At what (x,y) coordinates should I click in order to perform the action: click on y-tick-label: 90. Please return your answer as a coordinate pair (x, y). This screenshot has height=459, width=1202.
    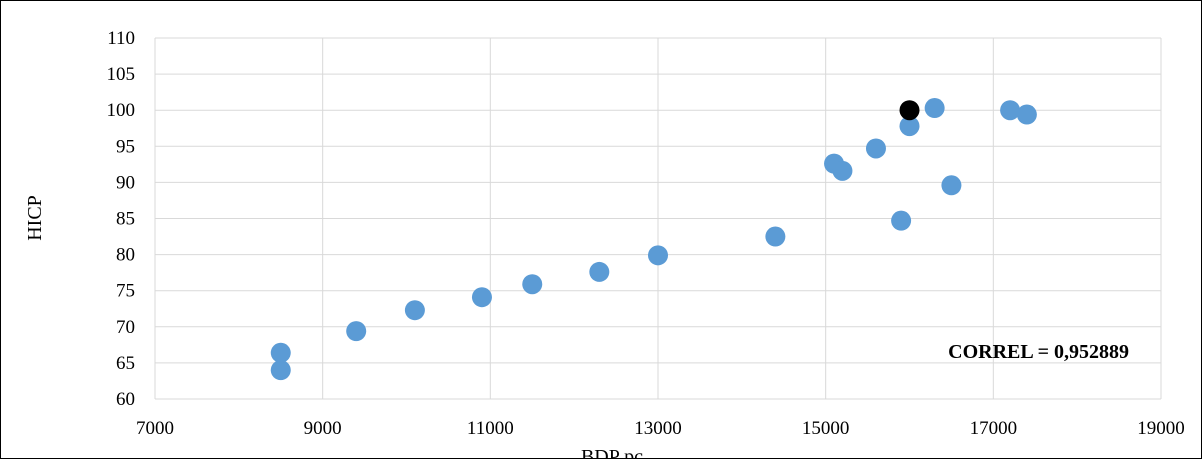
    Looking at the image, I should click on (125, 182).